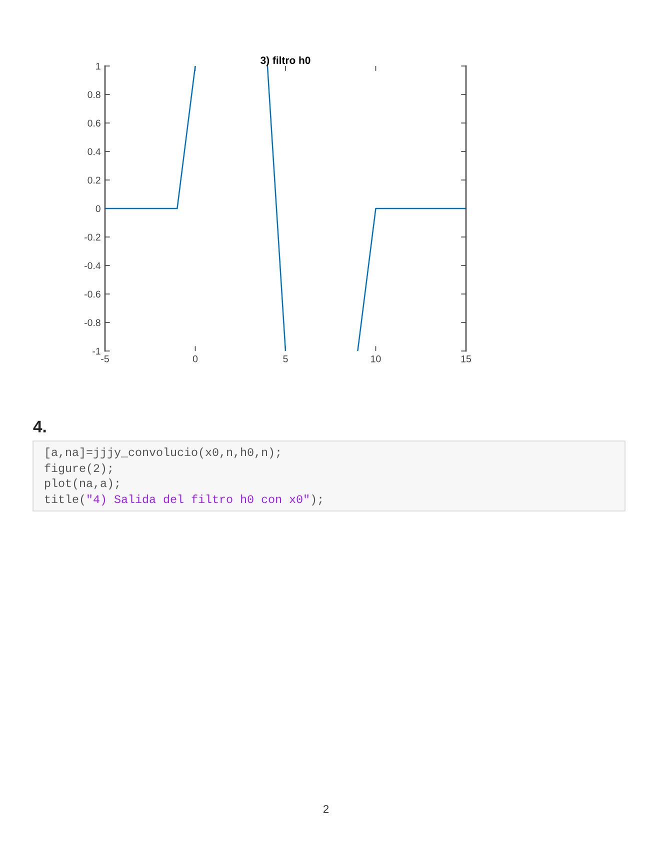  What do you see at coordinates (78, 469) in the screenshot?
I see `text: figure(2);` at bounding box center [78, 469].